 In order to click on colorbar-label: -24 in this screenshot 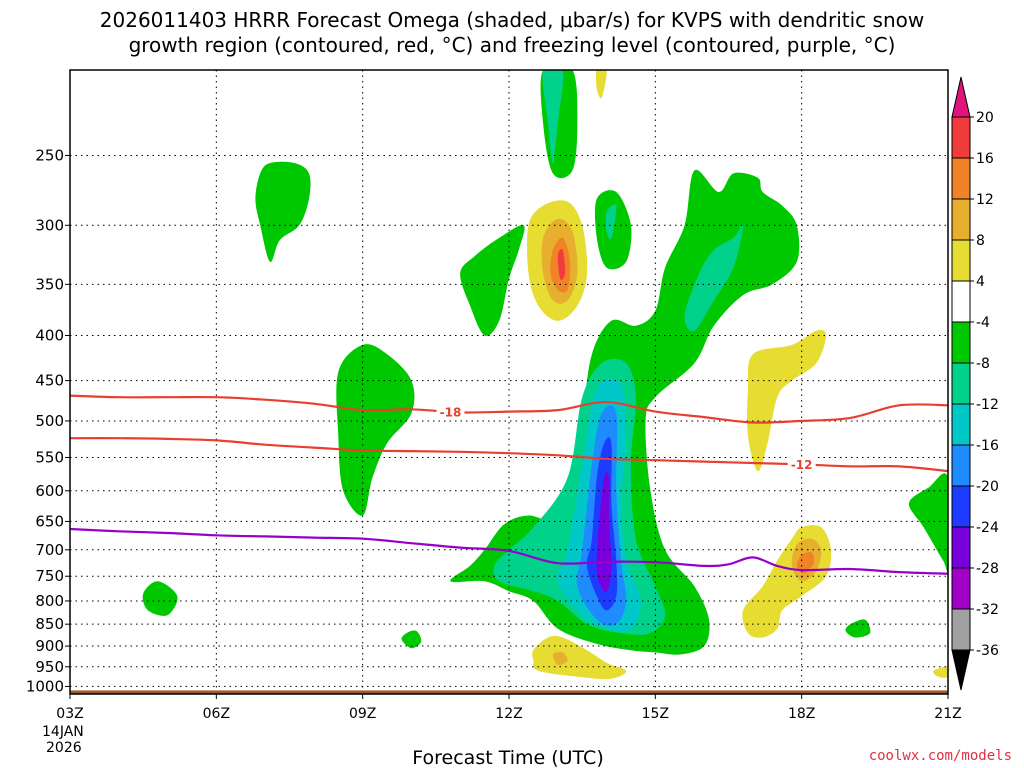, I will do `click(987, 528)`.